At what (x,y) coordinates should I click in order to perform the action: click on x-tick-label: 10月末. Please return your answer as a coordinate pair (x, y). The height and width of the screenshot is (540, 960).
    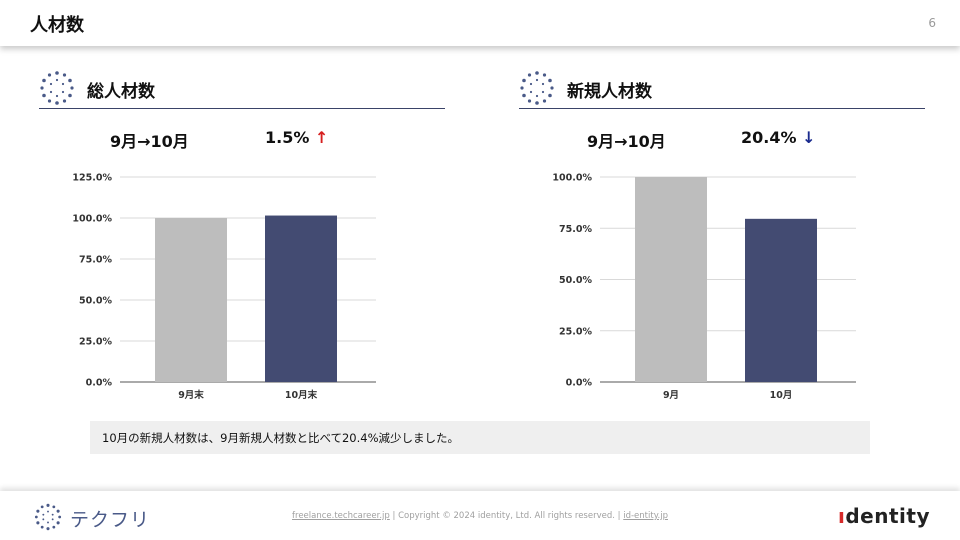
    Looking at the image, I should click on (301, 395).